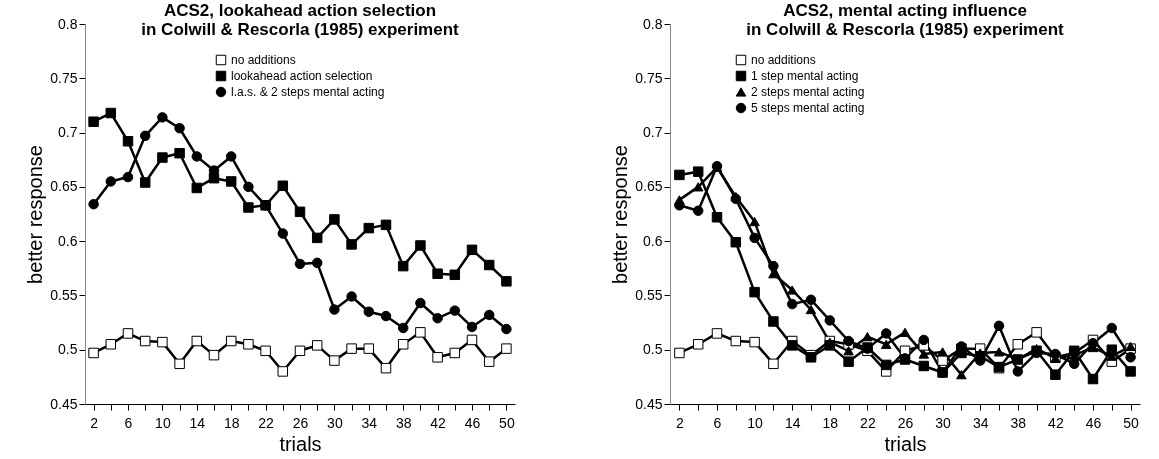  What do you see at coordinates (300, 20) in the screenshot?
I see `chart-title: ACS2, lookahead action selection in Colwill & Rescorla (1985) experiment` at bounding box center [300, 20].